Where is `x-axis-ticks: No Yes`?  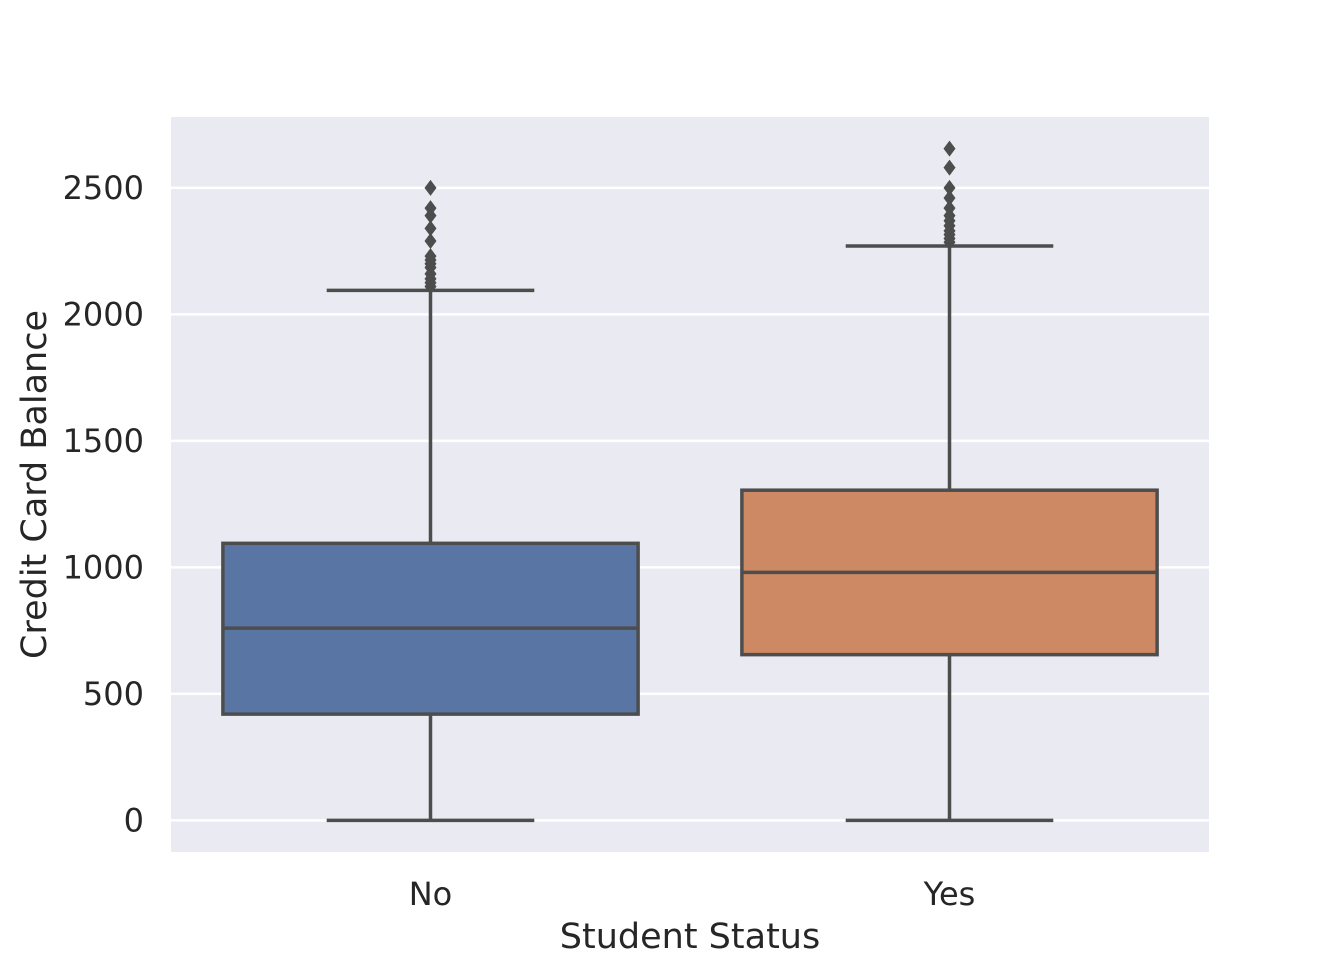
x-axis-ticks: No Yes is located at coordinates (692, 894).